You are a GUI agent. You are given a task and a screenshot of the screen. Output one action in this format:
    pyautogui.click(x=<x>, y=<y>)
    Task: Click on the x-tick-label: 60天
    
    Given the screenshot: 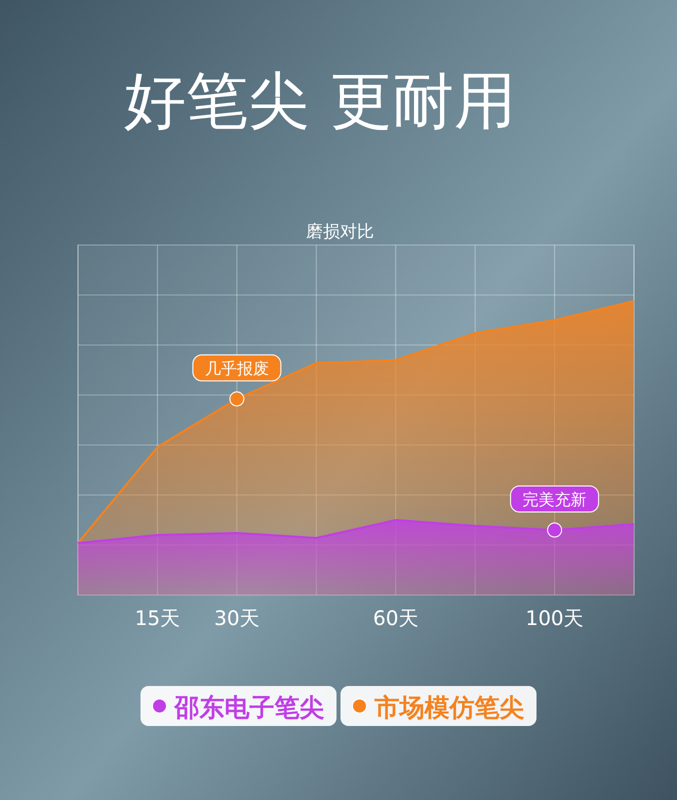 What is the action you would take?
    pyautogui.click(x=395, y=618)
    